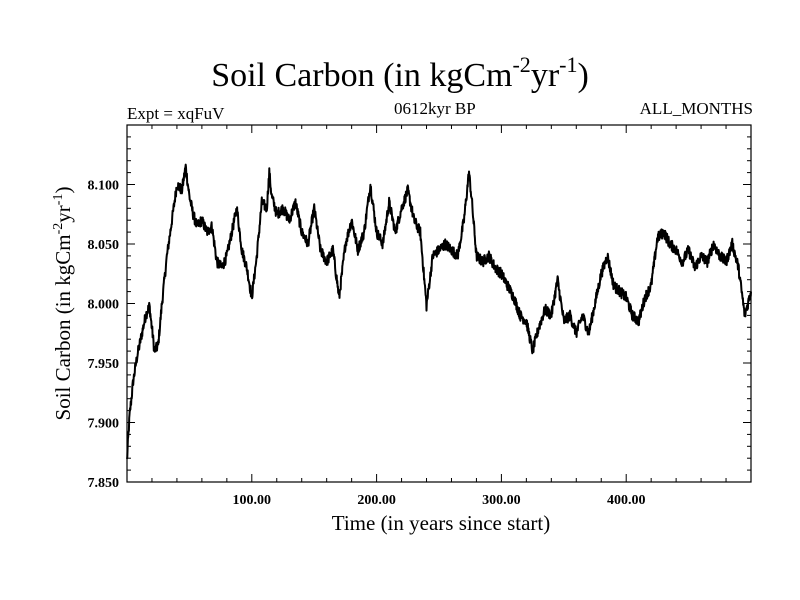 The height and width of the screenshot is (600, 800). I want to click on y-tick-label: 7.950, so click(104, 364).